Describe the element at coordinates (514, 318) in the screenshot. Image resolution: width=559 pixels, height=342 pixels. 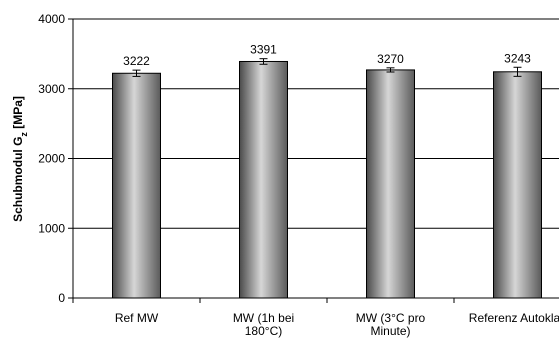
I see `x-category-label: Referenz Autoklav` at that location.